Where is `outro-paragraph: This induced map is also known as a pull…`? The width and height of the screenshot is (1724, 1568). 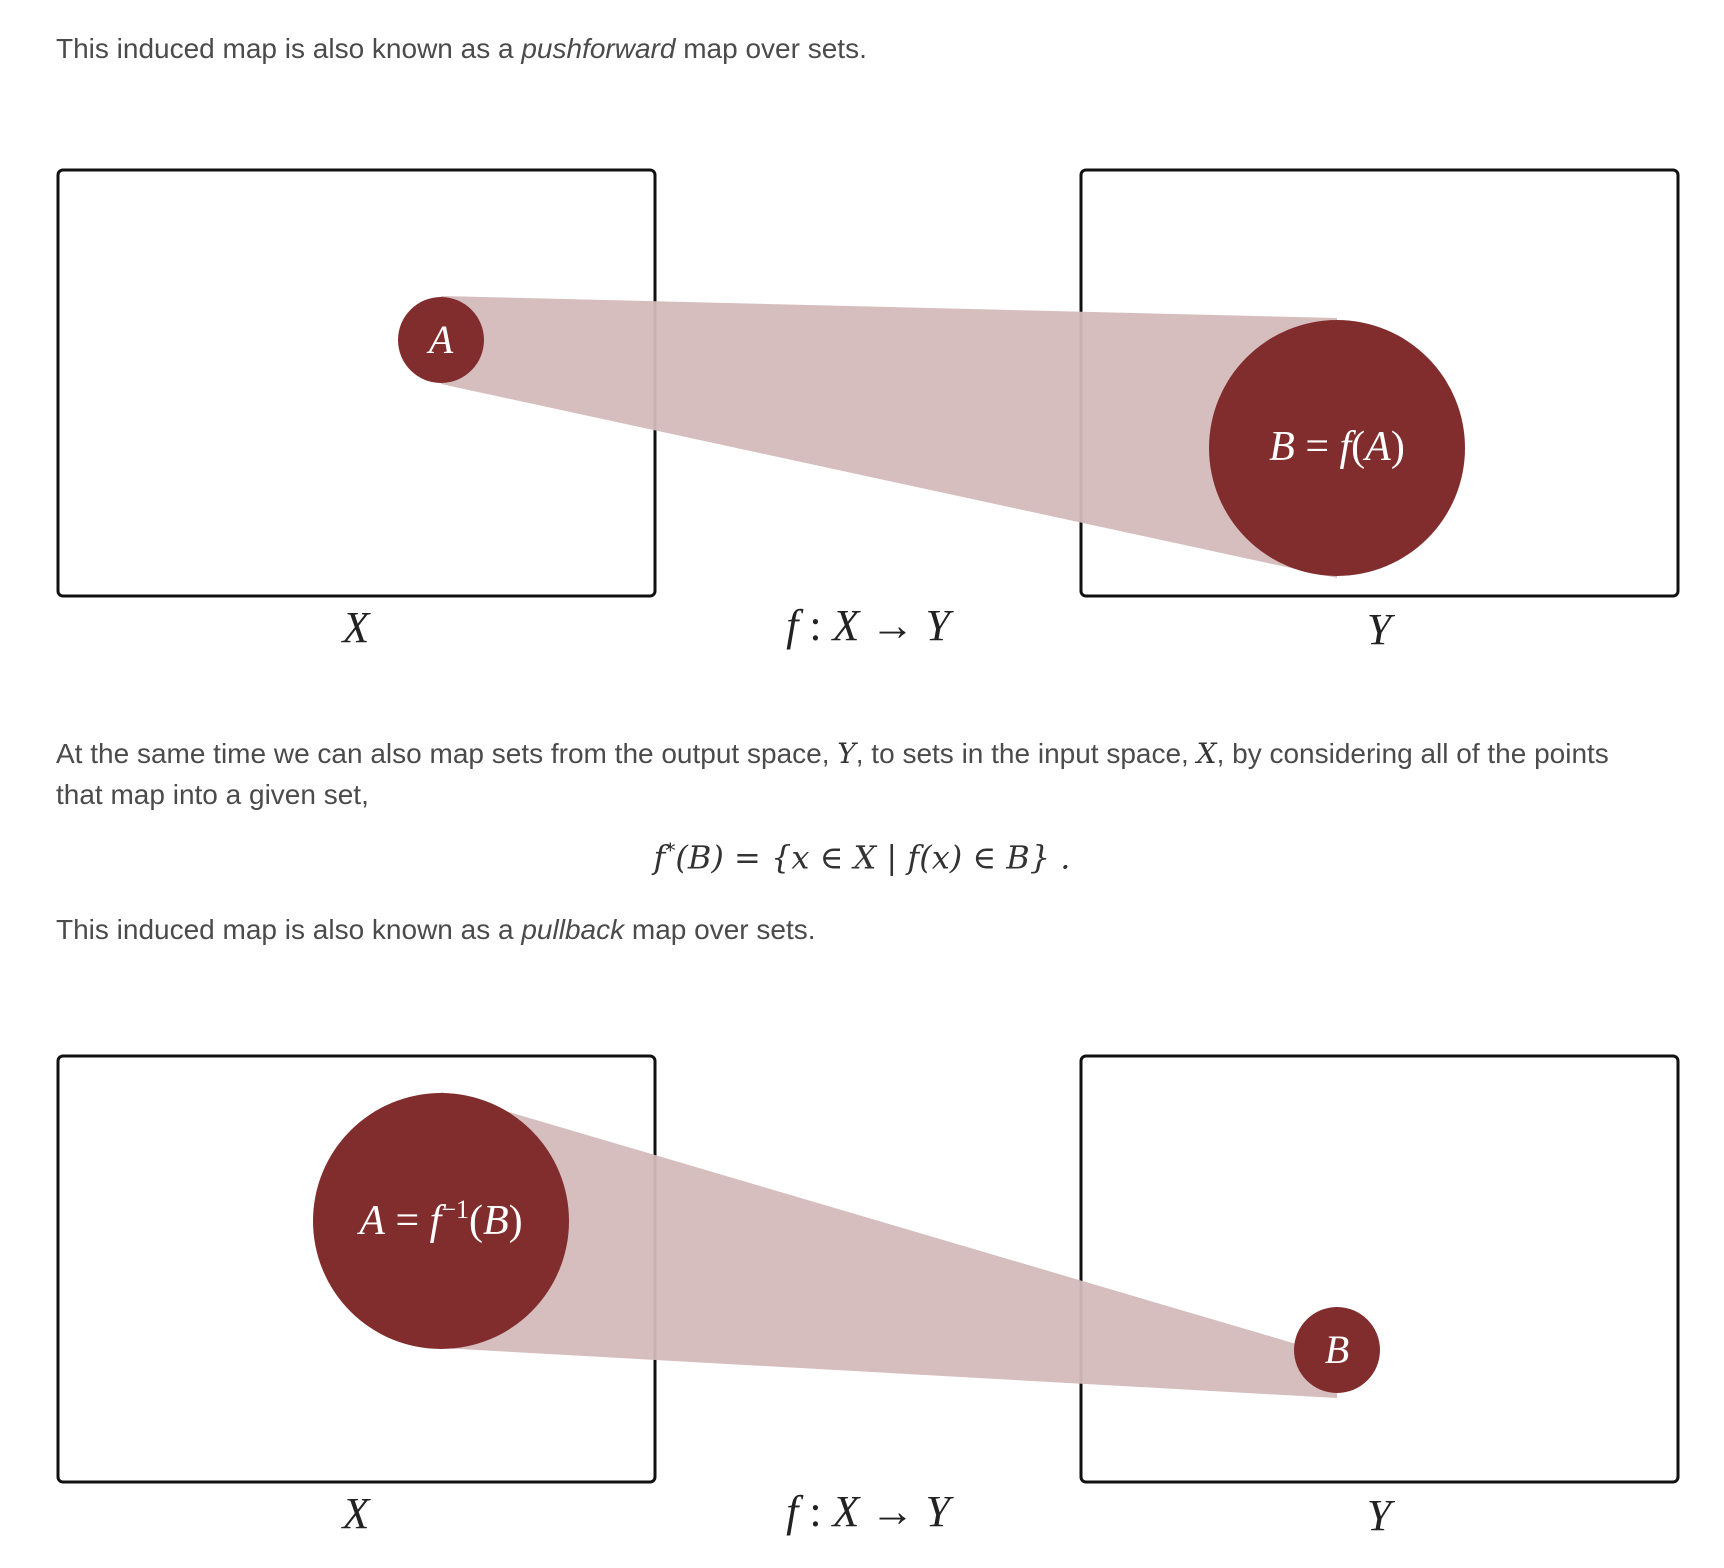 outro-paragraph: This induced map is also known as a pull… is located at coordinates (436, 929).